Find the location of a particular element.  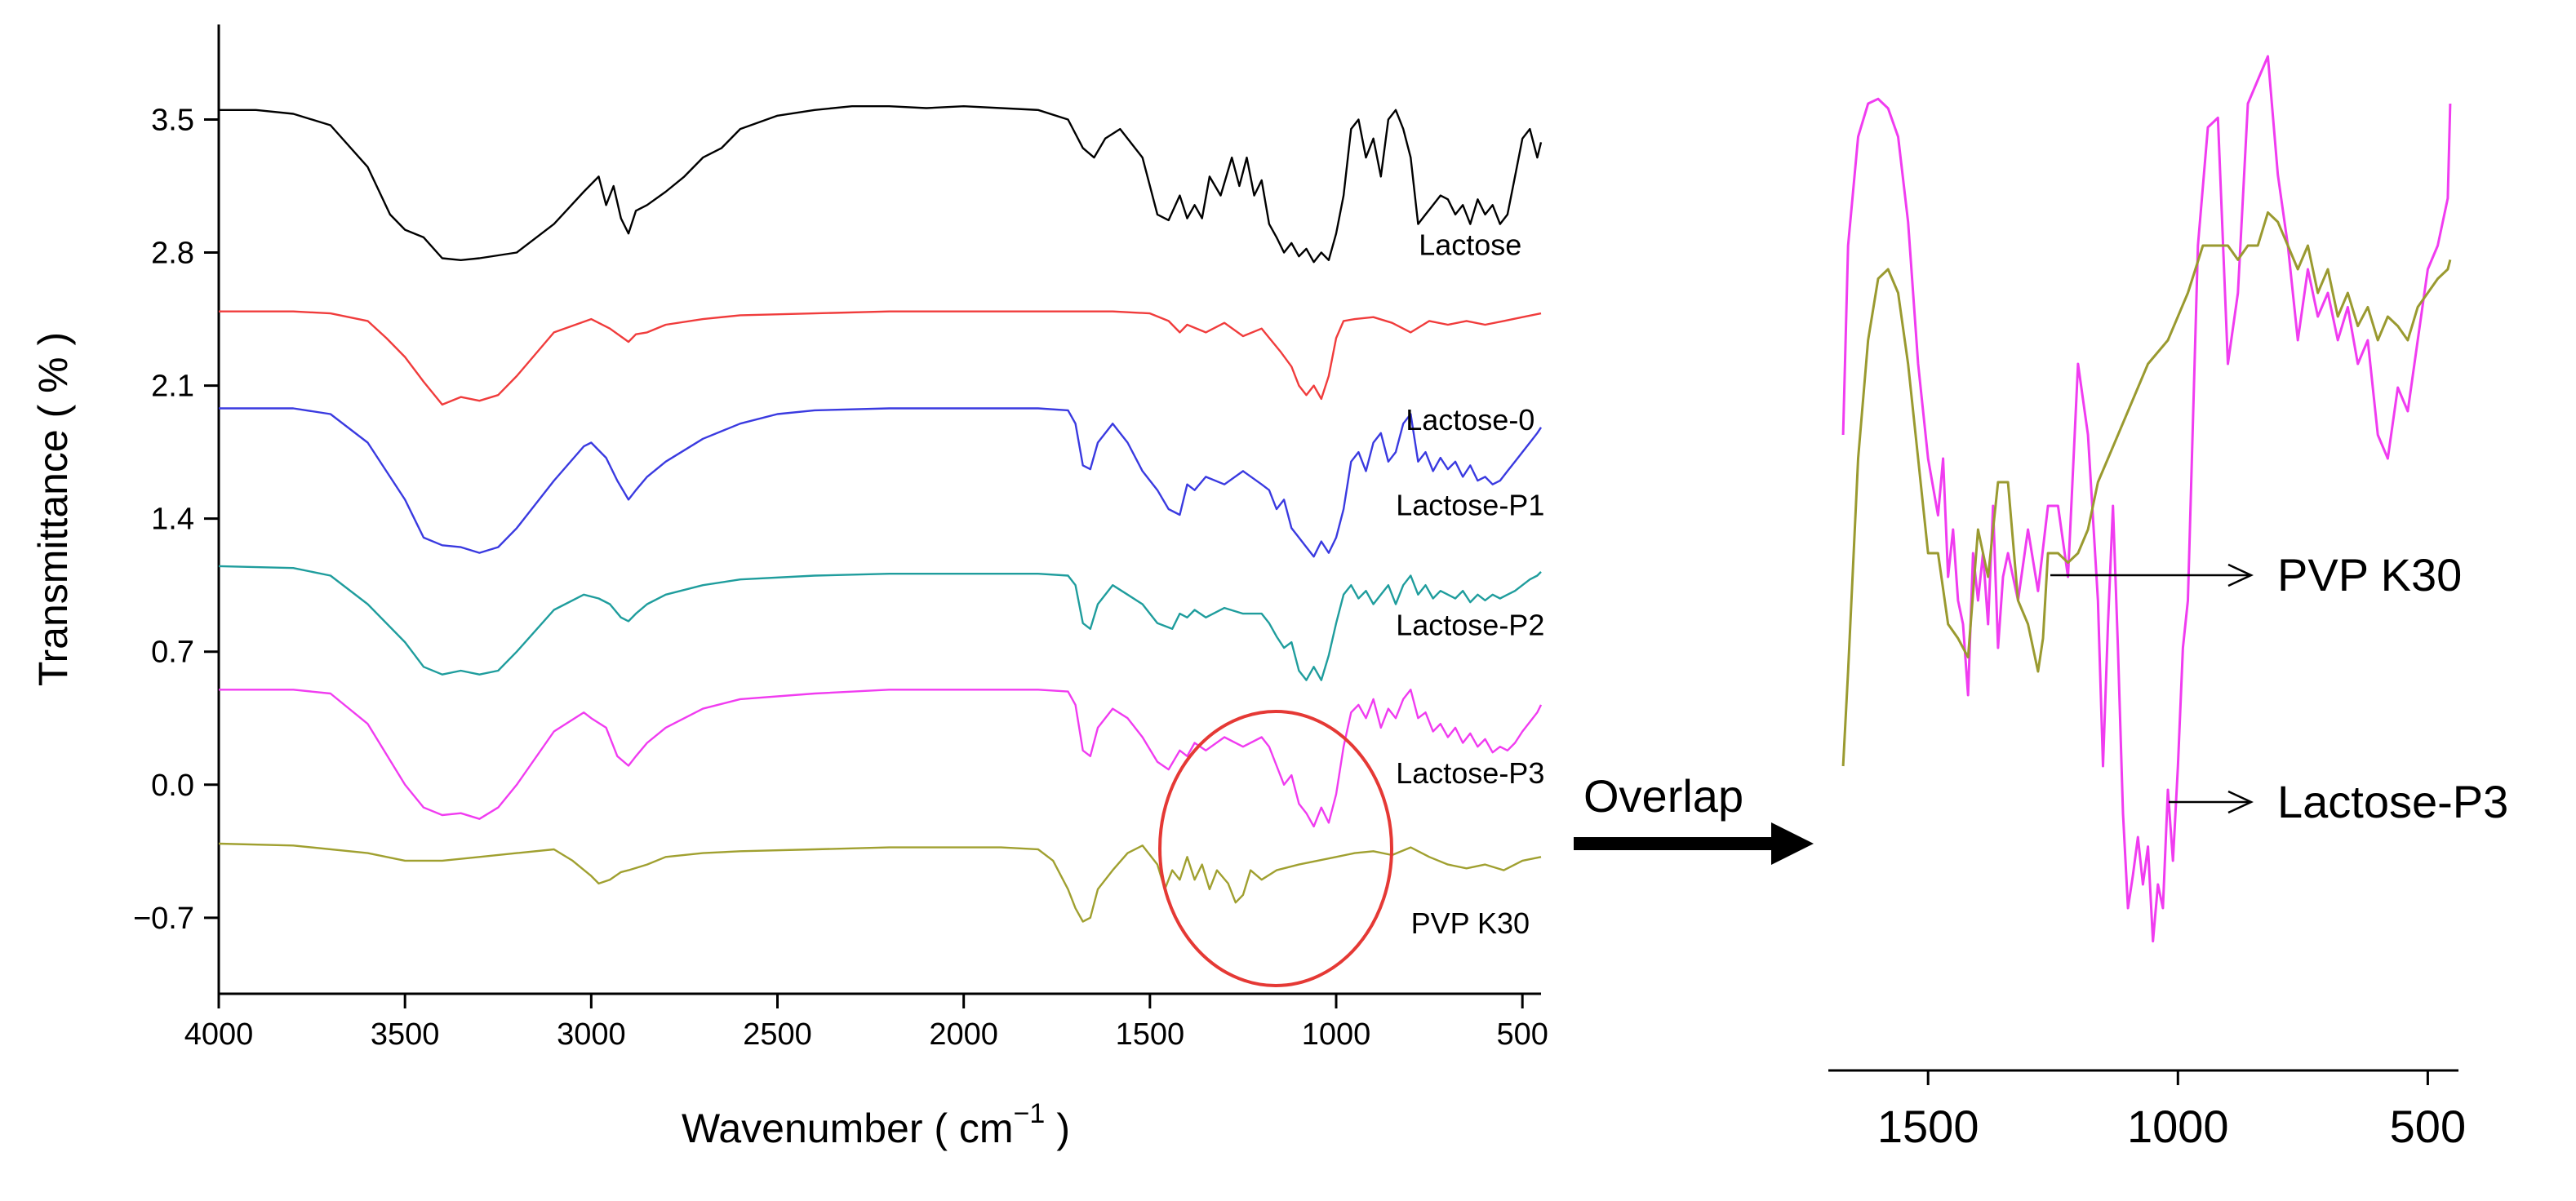

series-line-lactose-p1 is located at coordinates (881, 482).